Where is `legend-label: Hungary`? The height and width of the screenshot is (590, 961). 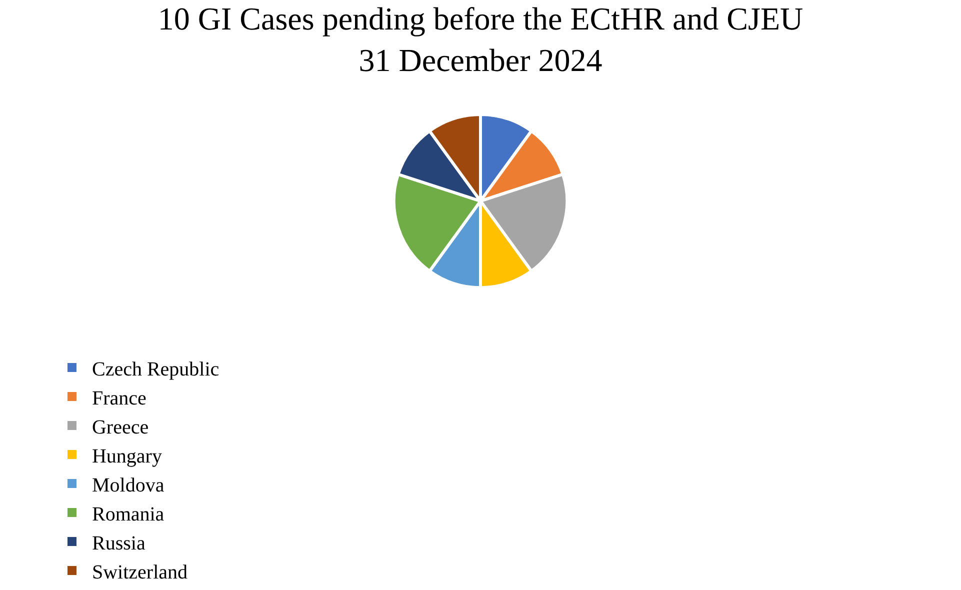
legend-label: Hungary is located at coordinates (127, 456).